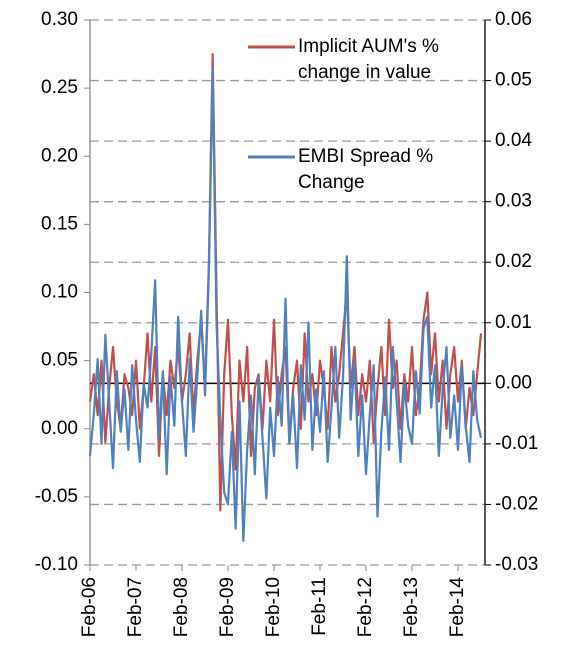 Image resolution: width=567 pixels, height=658 pixels. What do you see at coordinates (513, 80) in the screenshot?
I see `y2-tick-label: 0.05` at bounding box center [513, 80].